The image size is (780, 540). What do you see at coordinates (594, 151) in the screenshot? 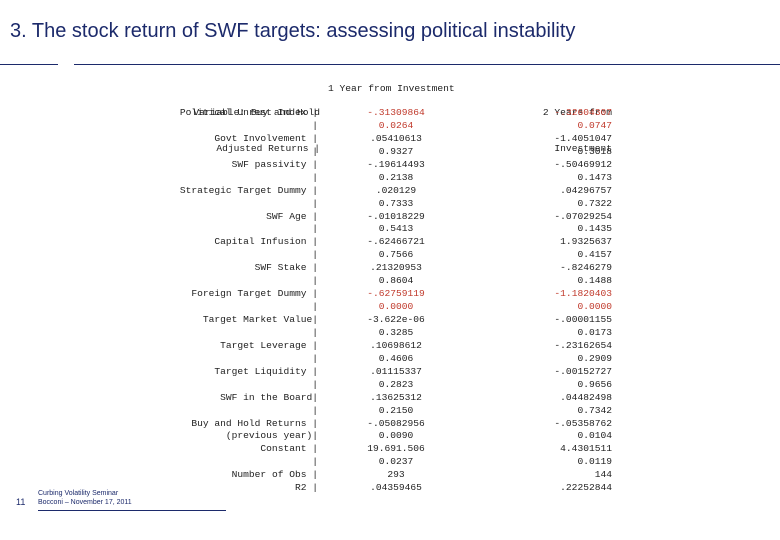
I see `table-cell-2yr: 0.3018` at bounding box center [594, 151].